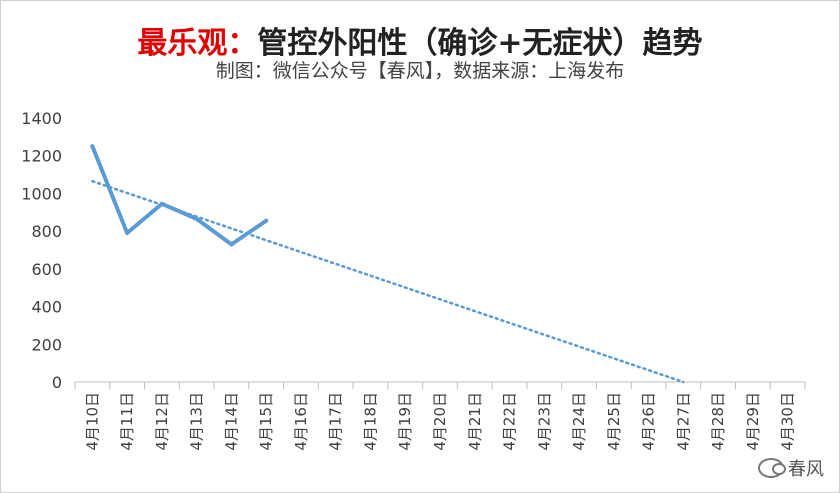  I want to click on y-tick-label: 1000, so click(41, 193).